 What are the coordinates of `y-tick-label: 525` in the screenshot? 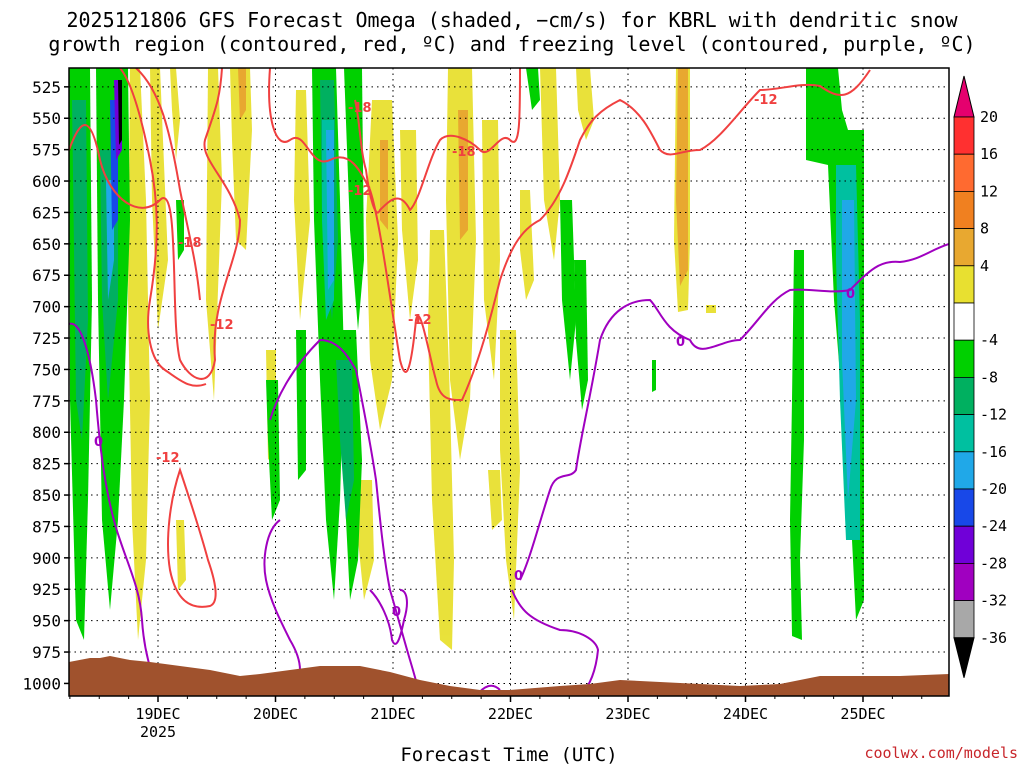 It's located at (46, 87).